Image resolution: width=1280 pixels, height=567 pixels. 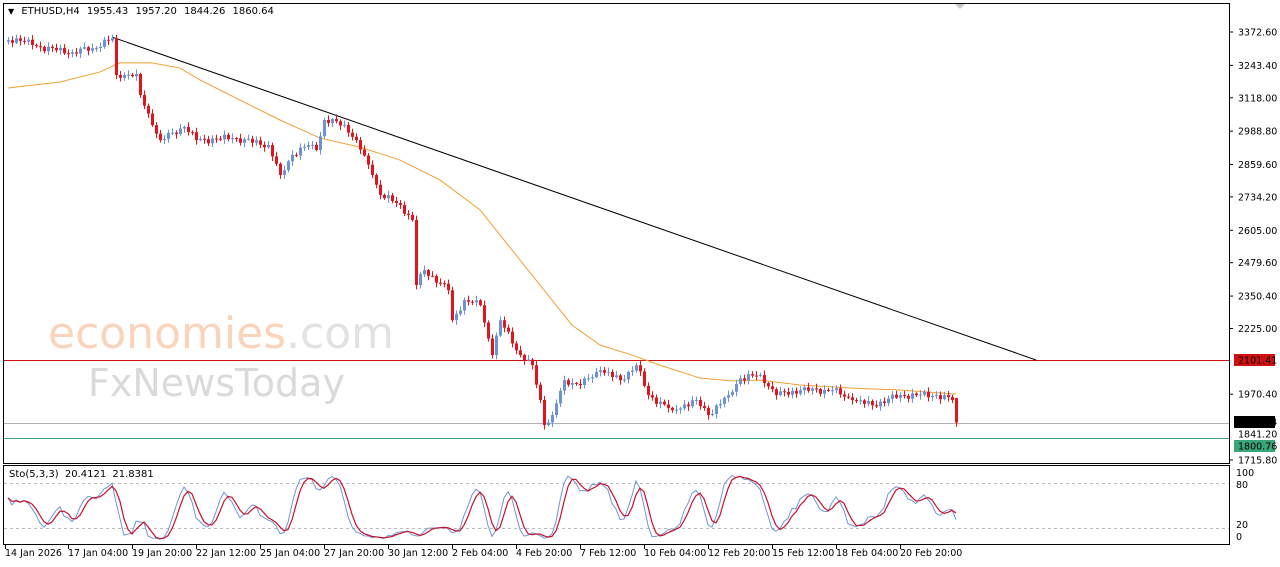 I want to click on time-tick-label: 25 Jan 04:00, so click(x=290, y=553).